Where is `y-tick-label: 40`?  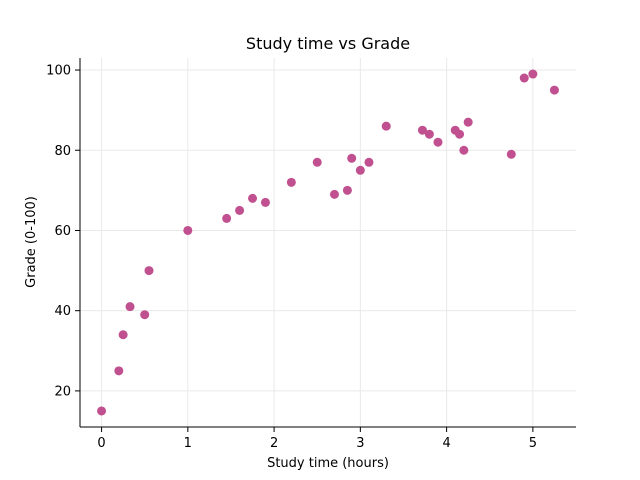
y-tick-label: 40 is located at coordinates (62, 311).